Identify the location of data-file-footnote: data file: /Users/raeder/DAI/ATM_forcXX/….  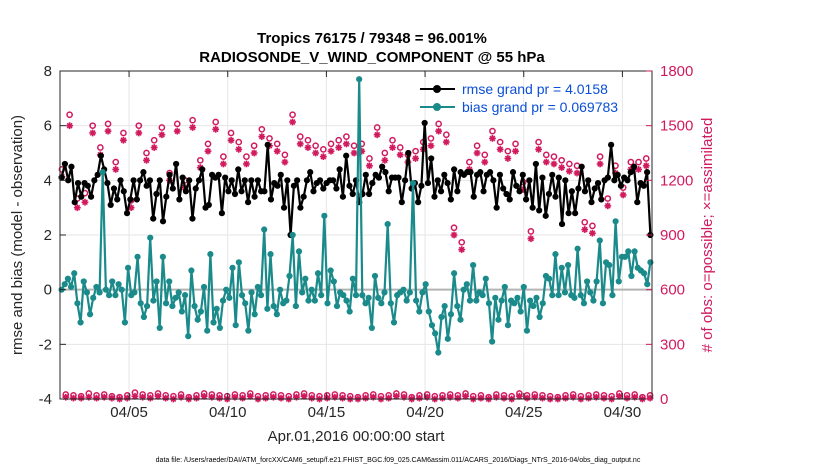
(398, 460).